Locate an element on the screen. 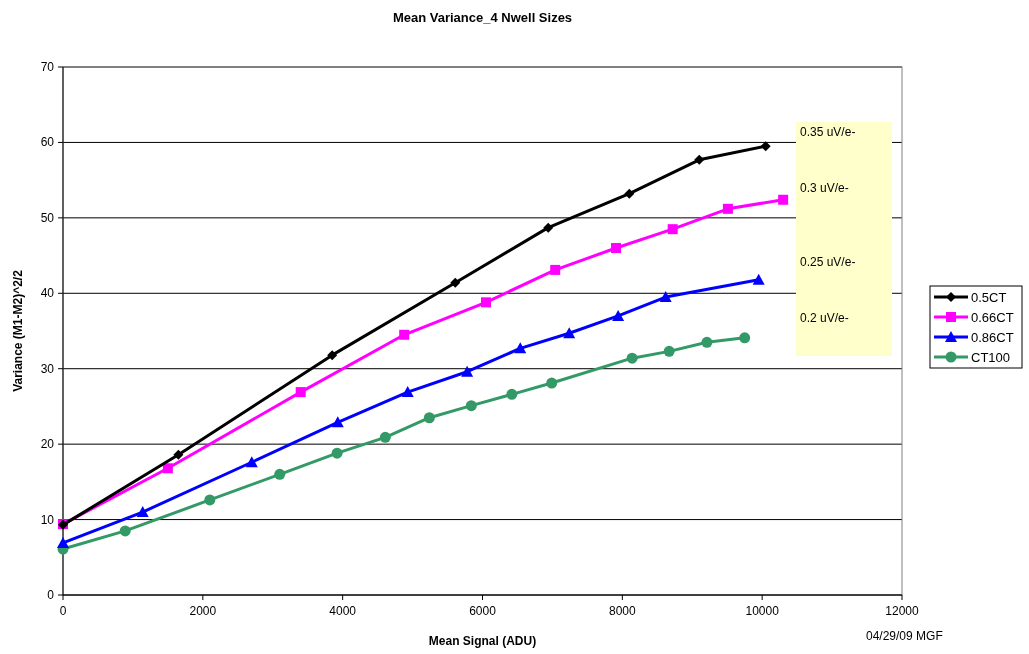 This screenshot has height=654, width=1029. y-axis-title: Variance (M1-M2)^2/2 is located at coordinates (18, 330).